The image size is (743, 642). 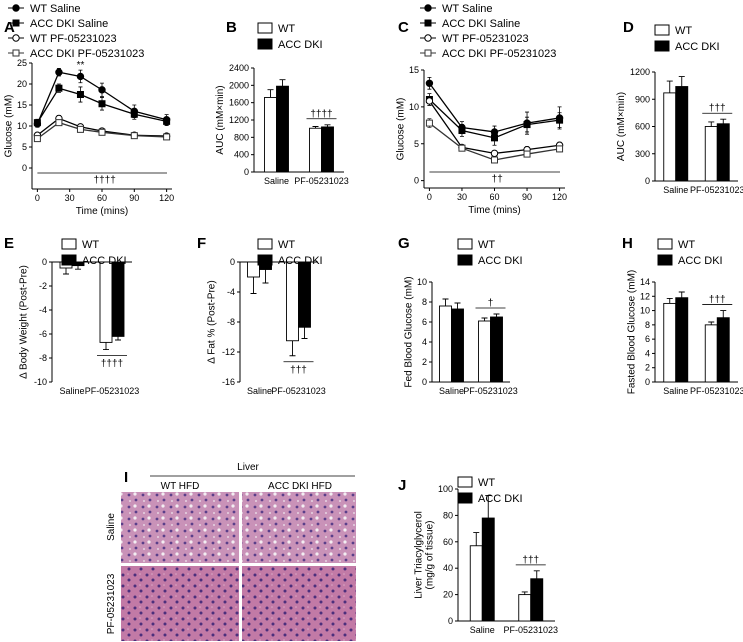 What do you see at coordinates (467, 9) in the screenshot?
I see `legend-label: WT Saline` at bounding box center [467, 9].